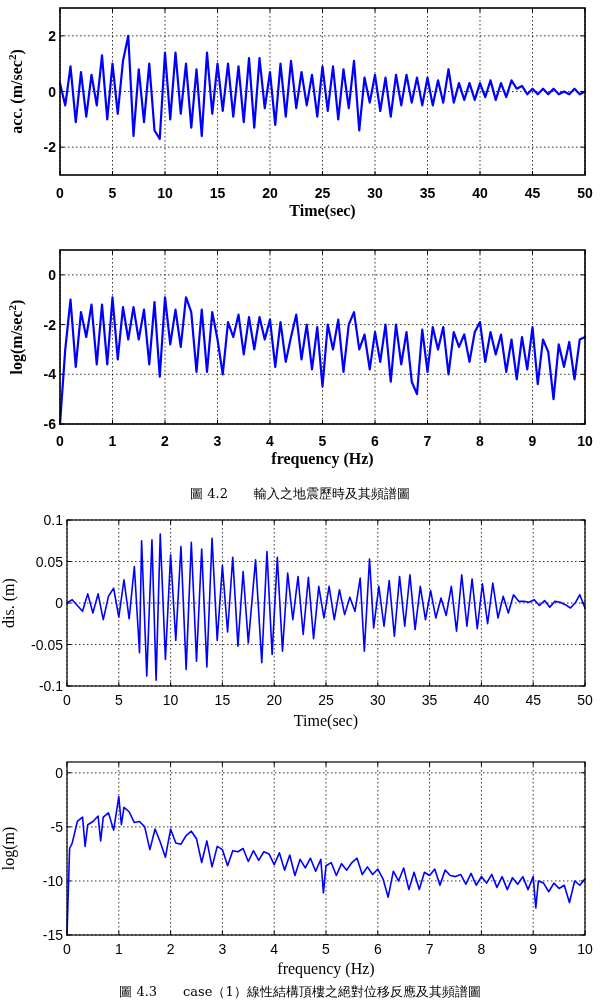  I want to click on y-tick-label: 2, so click(52, 35).